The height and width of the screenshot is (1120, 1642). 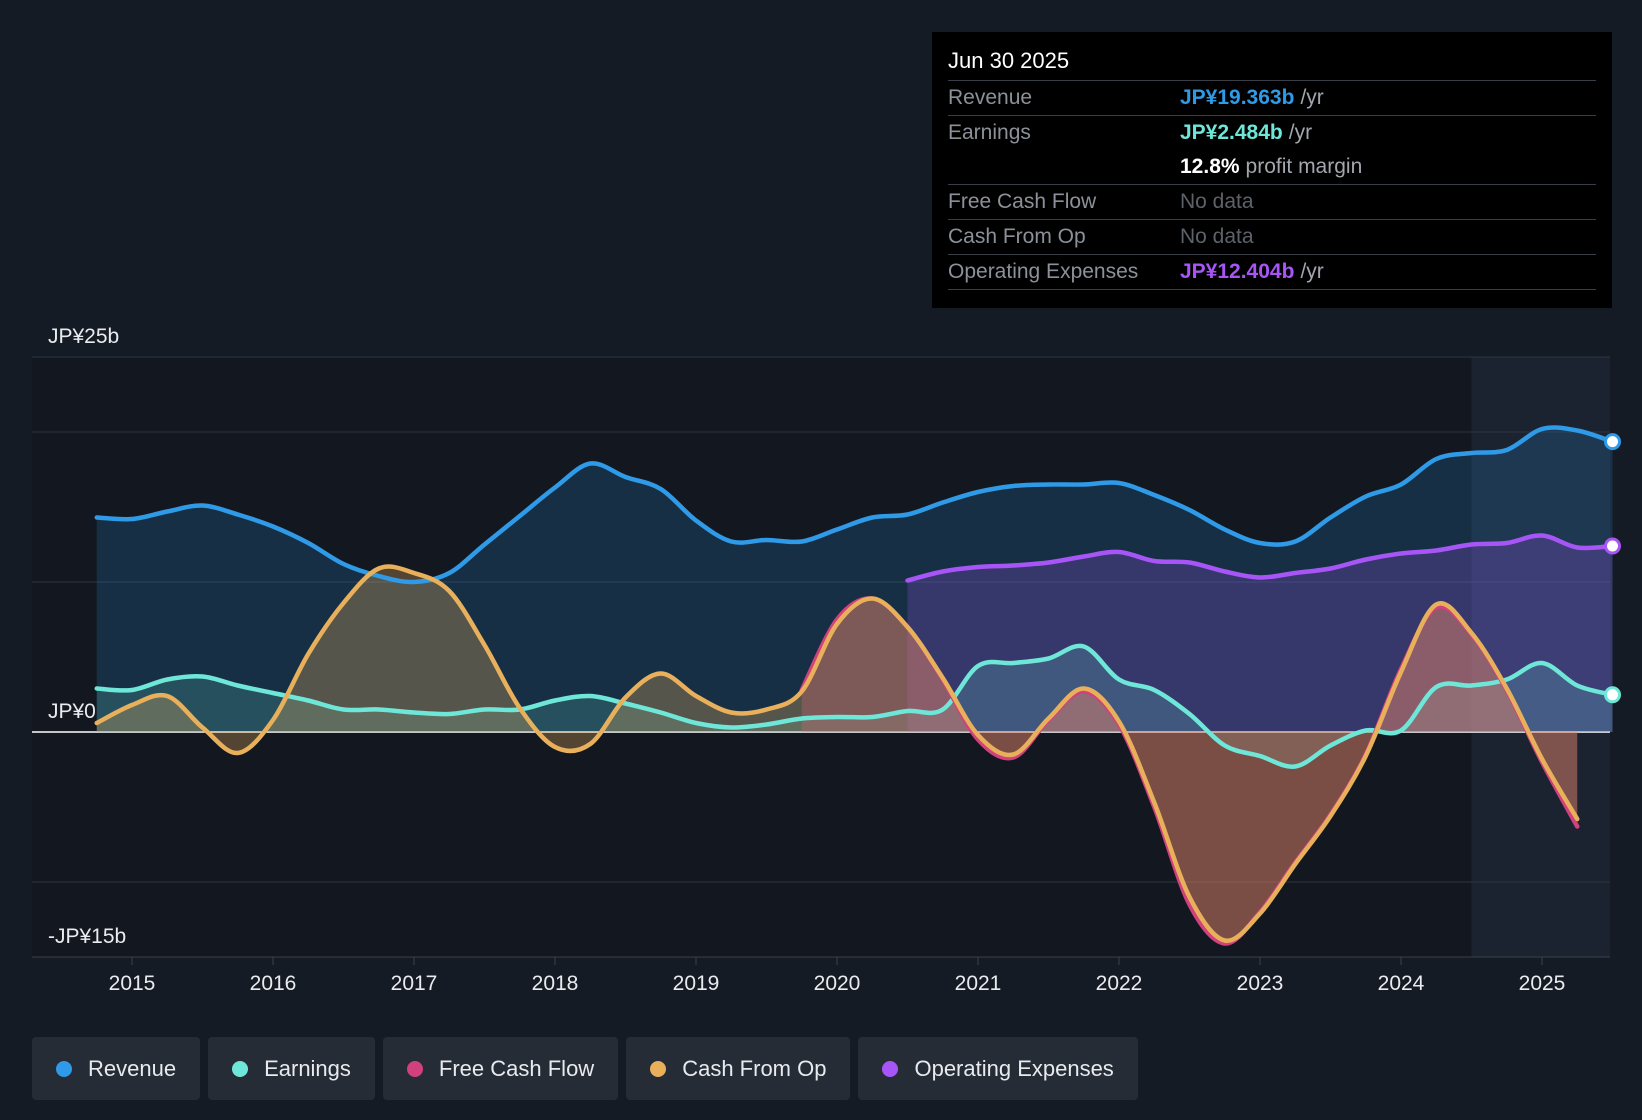 I want to click on x-tick-label: 2016, so click(x=273, y=983).